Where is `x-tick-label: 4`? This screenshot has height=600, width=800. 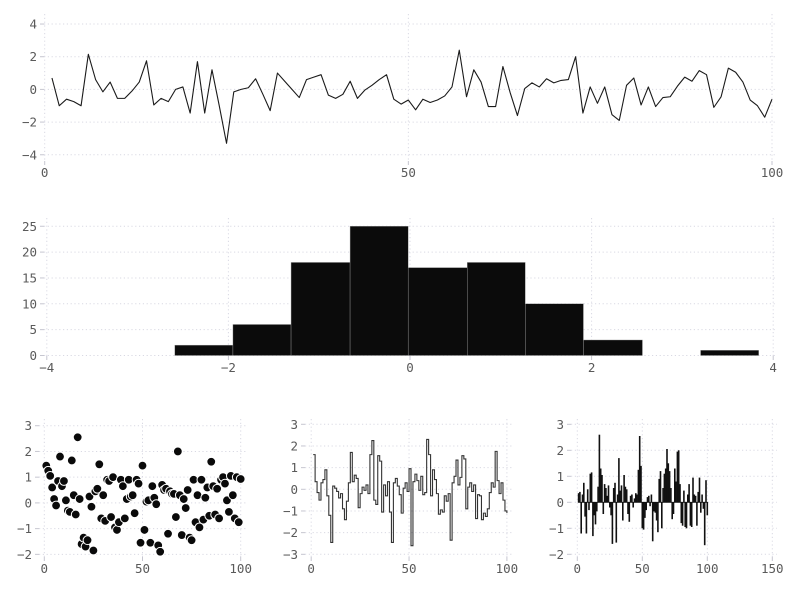
x-tick-label: 4 is located at coordinates (773, 367).